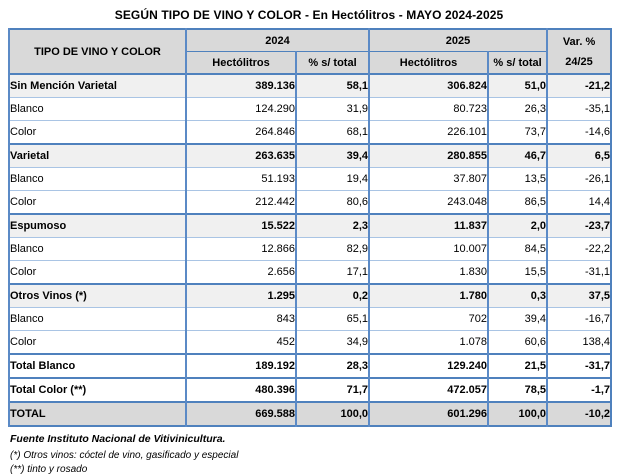  I want to click on pct-total-2025-value: 78,5, so click(517, 390).